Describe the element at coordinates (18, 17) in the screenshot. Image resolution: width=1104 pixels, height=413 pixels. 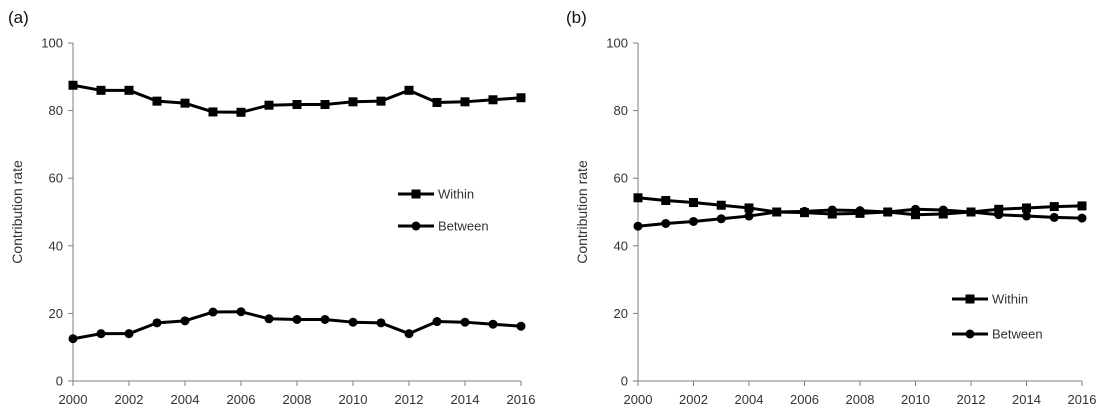
I see `panel-label: (a)` at that location.